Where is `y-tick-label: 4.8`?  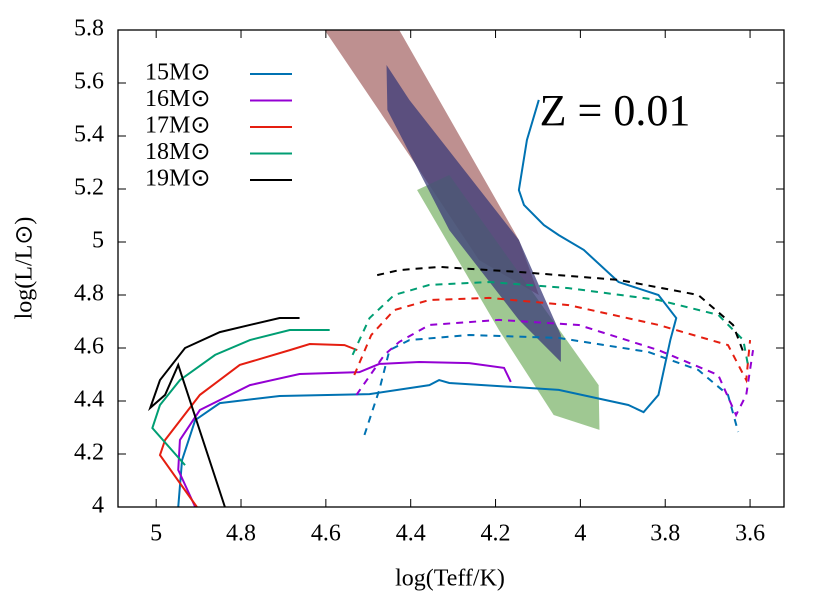 y-tick-label: 4.8 is located at coordinates (89, 294).